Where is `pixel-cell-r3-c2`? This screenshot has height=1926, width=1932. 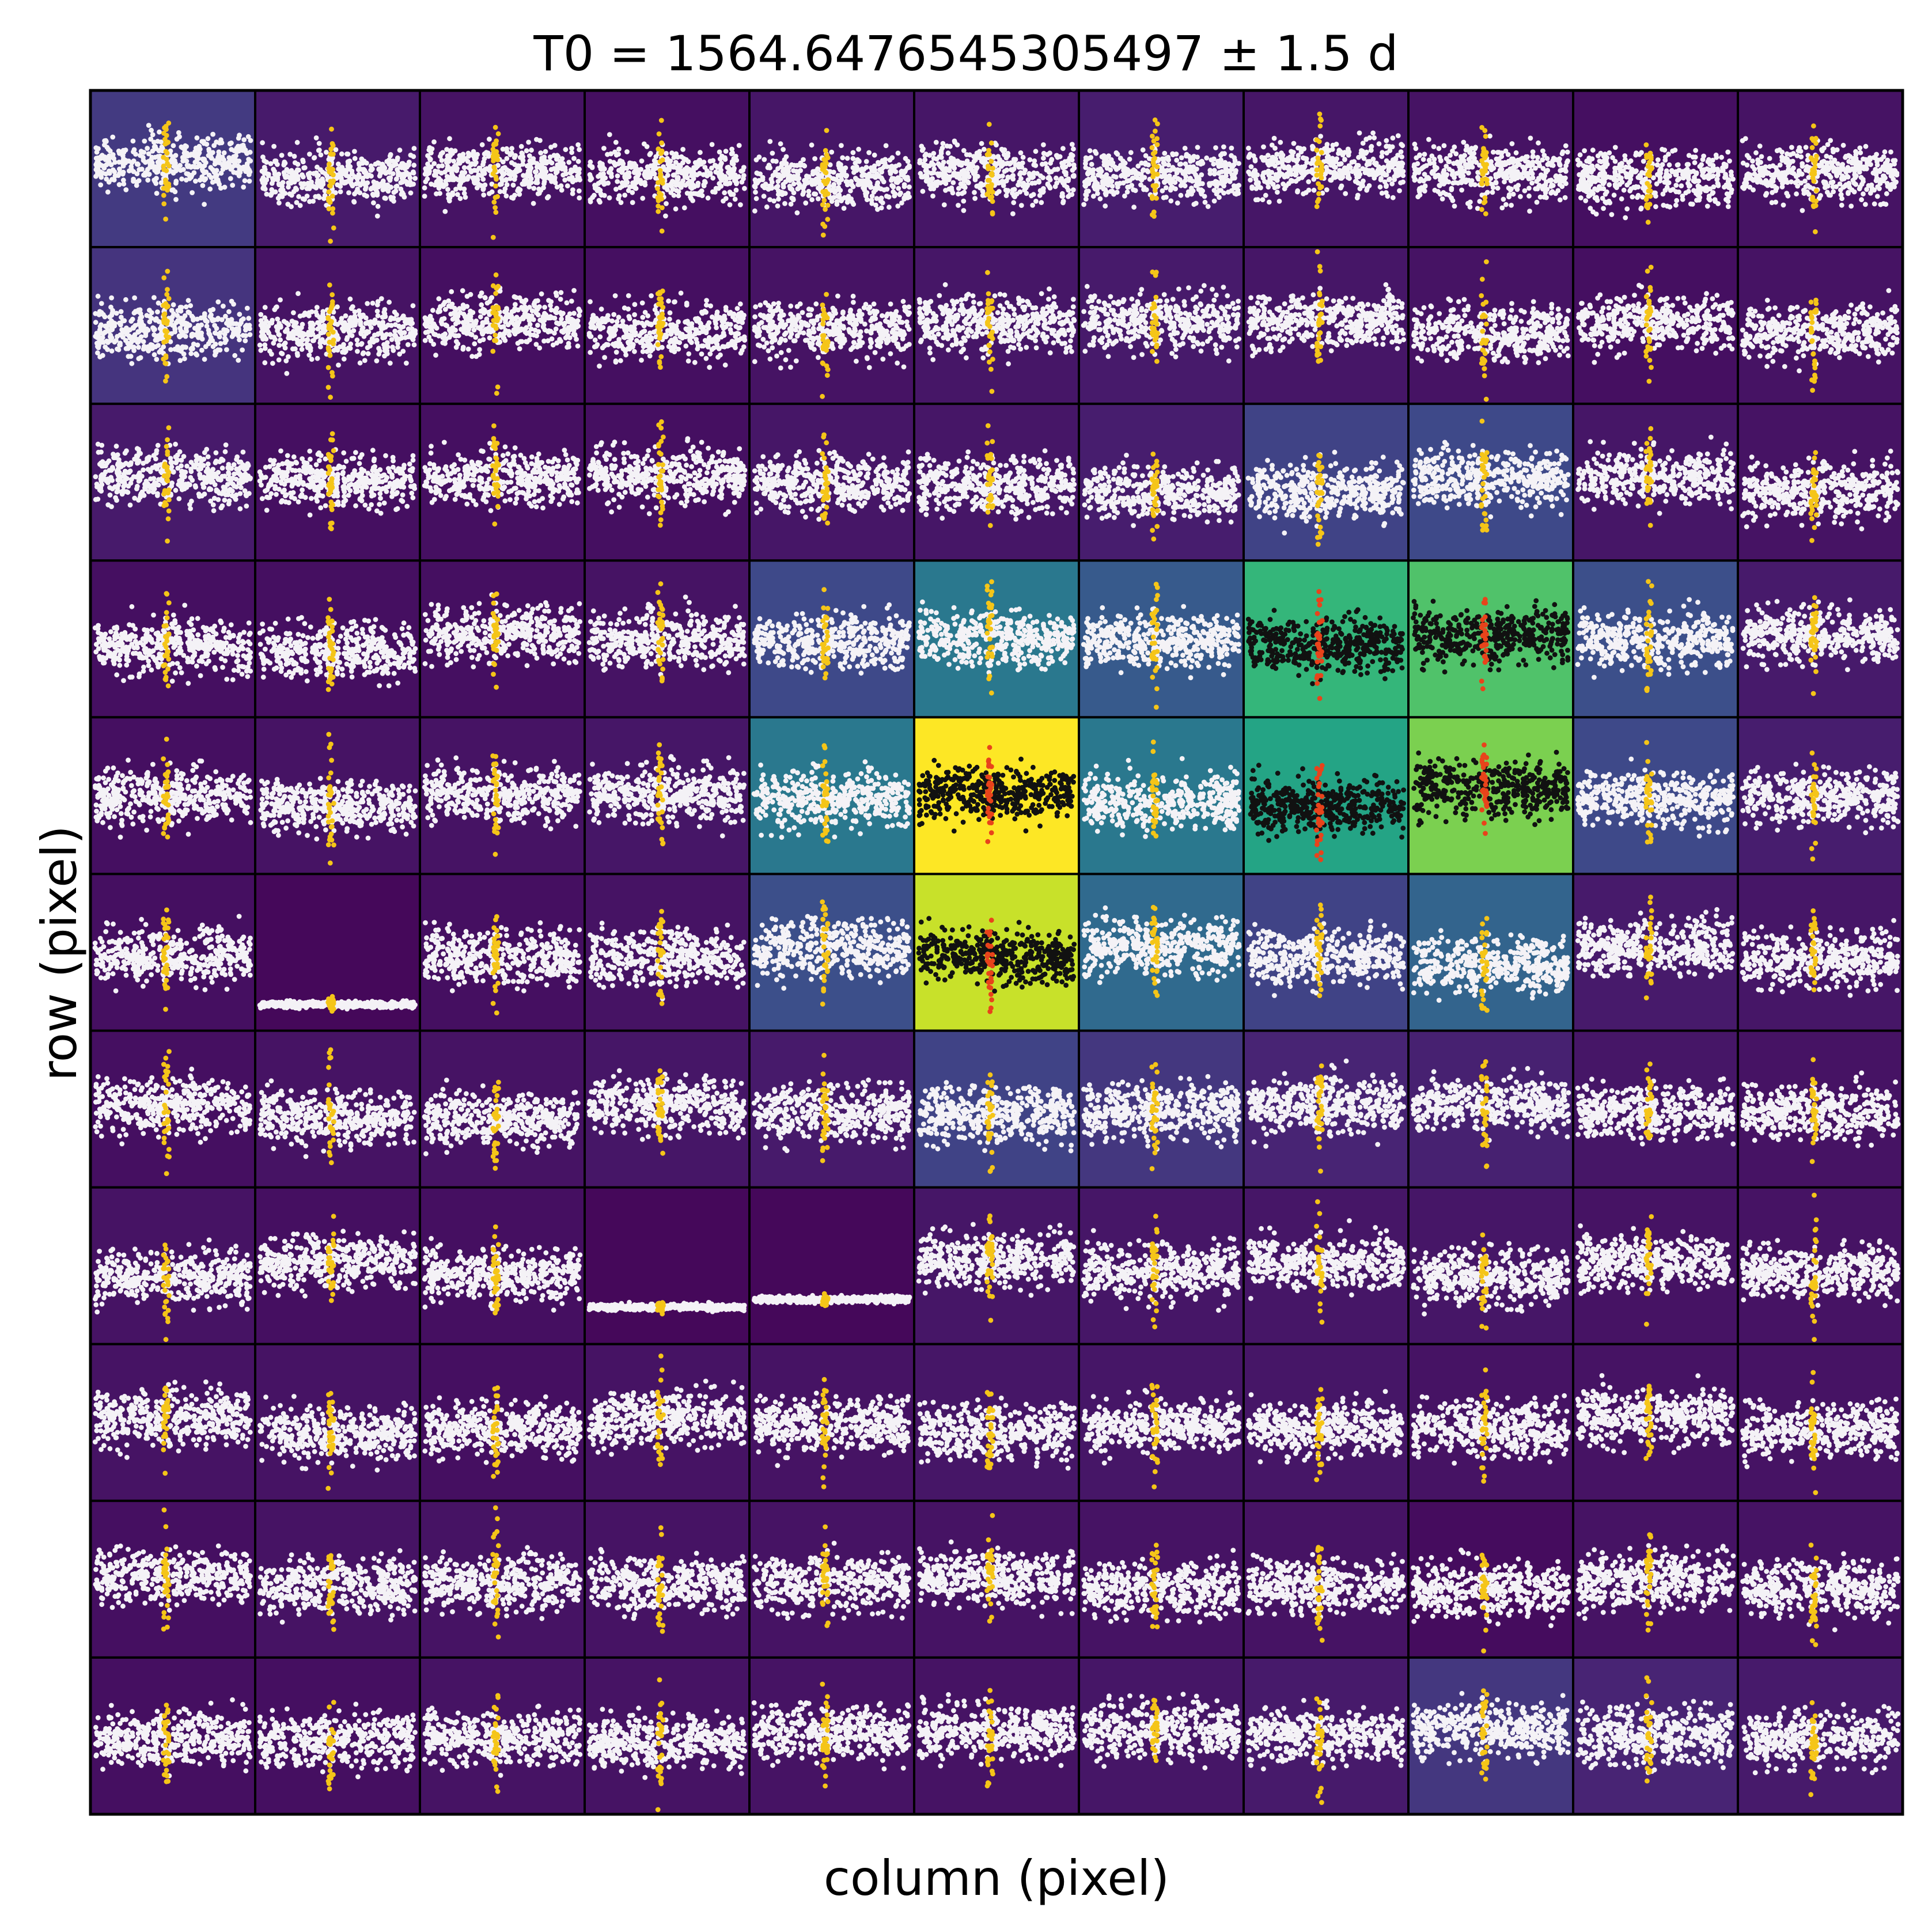 pixel-cell-r3-c2 is located at coordinates (502, 639).